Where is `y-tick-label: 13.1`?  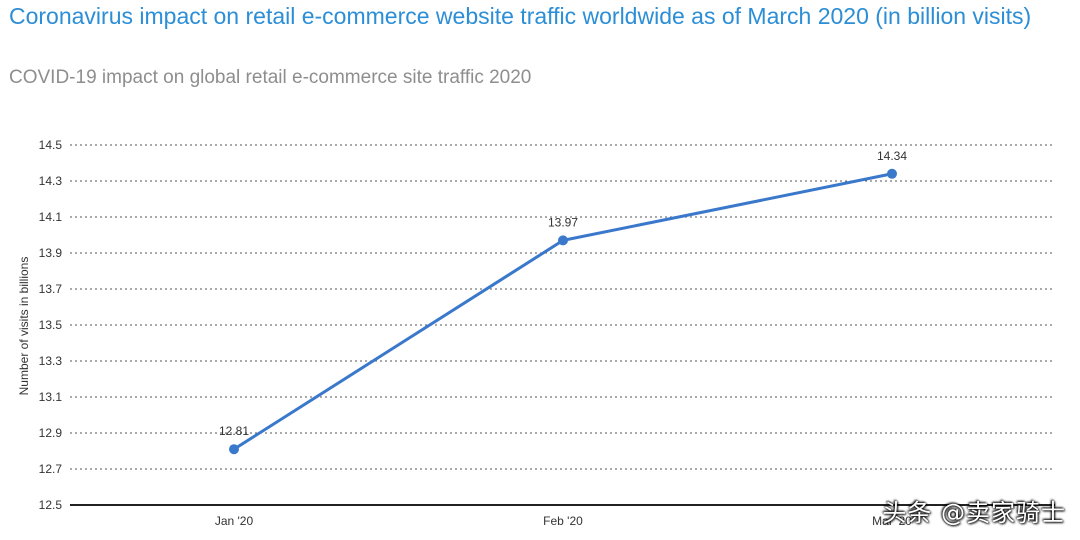 y-tick-label: 13.1 is located at coordinates (51, 397).